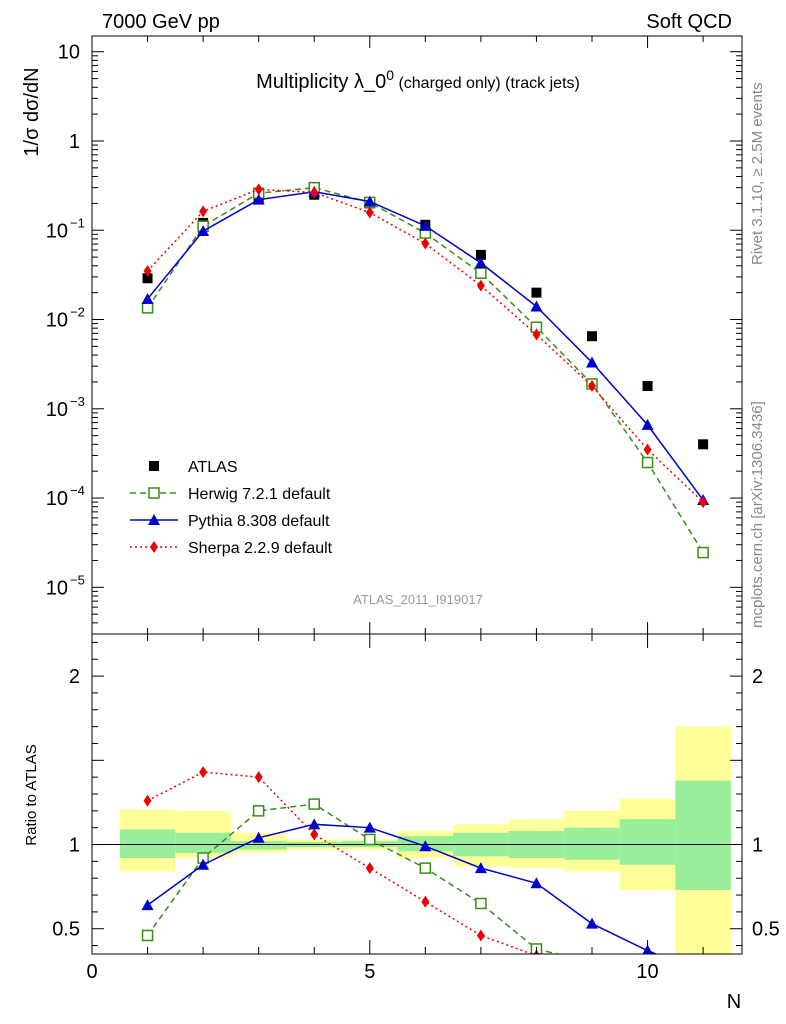 The width and height of the screenshot is (786, 1024). Describe the element at coordinates (757, 514) in the screenshot. I see `mcplots-label: mcplots.cern.ch [arXiv:1306.3436]` at that location.